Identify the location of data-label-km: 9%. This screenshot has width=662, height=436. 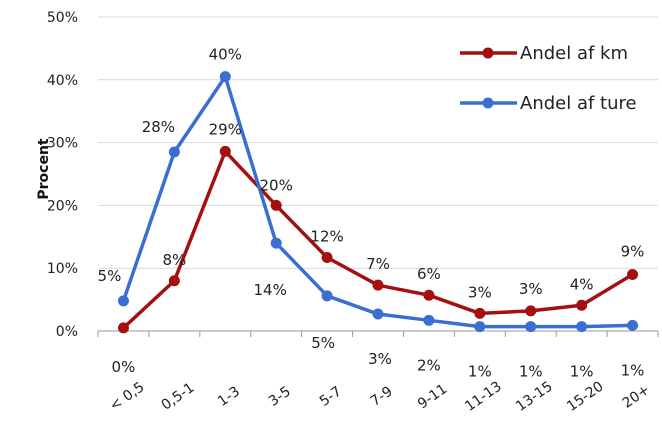
(633, 251).